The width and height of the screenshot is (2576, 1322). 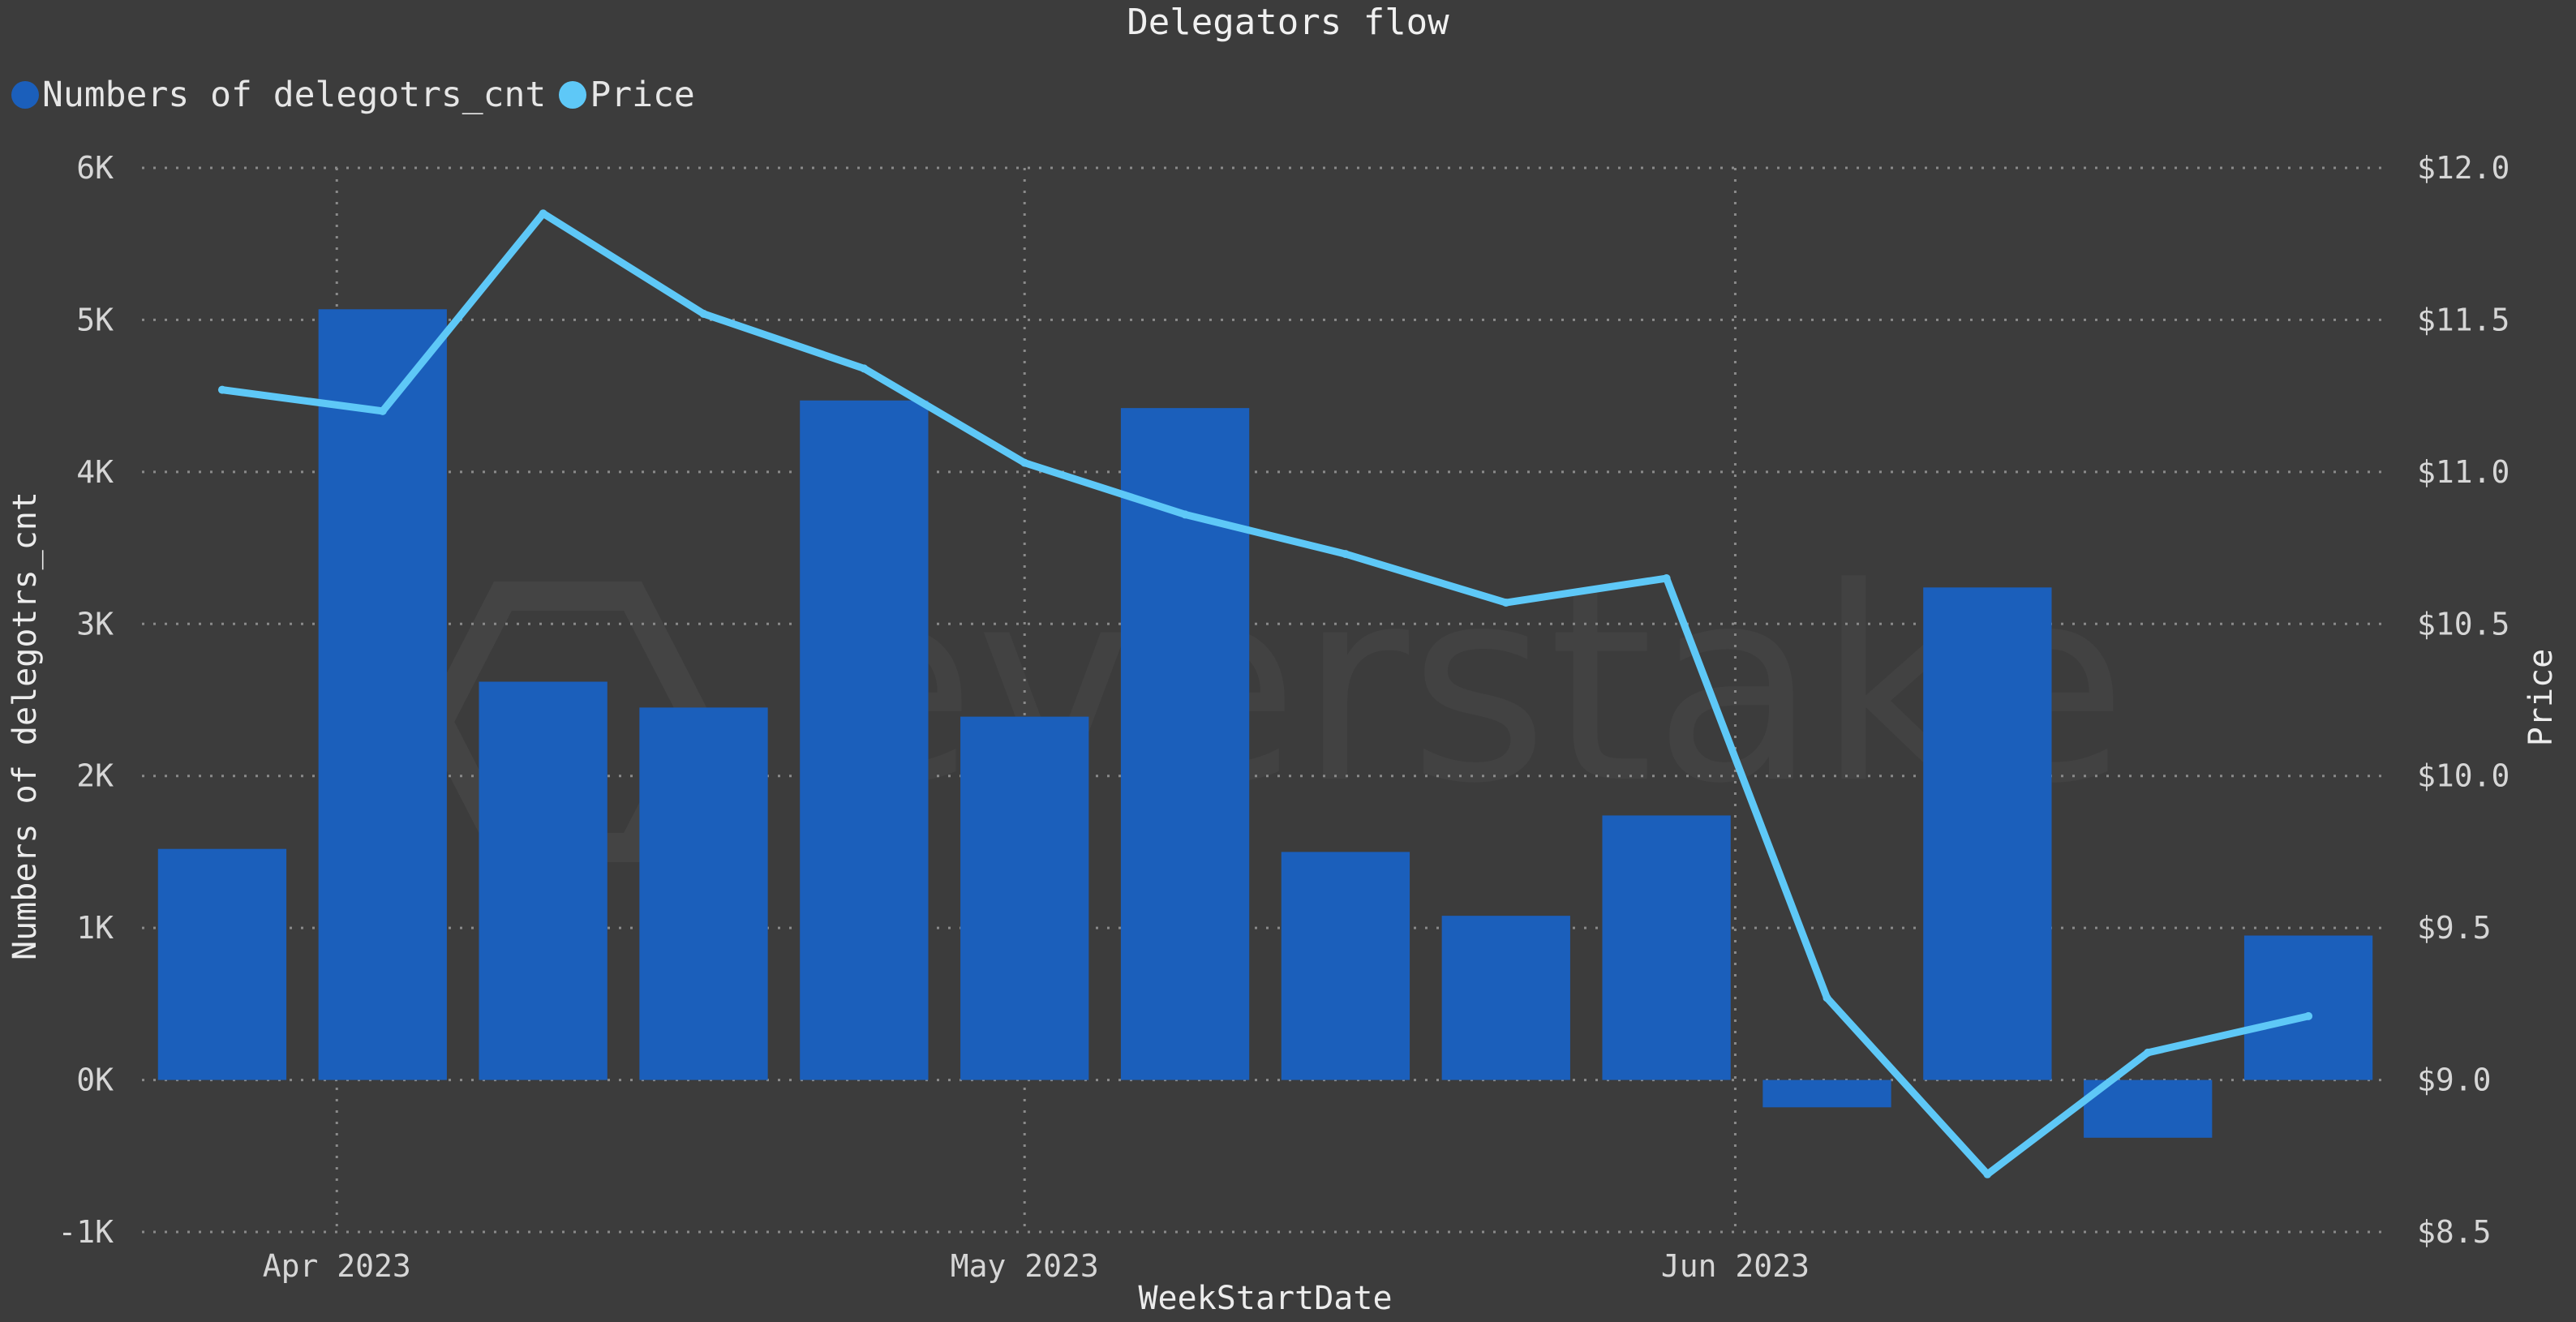 I want to click on legend-item-delegators: Numbers of delegotrs_cnt, so click(x=278, y=95).